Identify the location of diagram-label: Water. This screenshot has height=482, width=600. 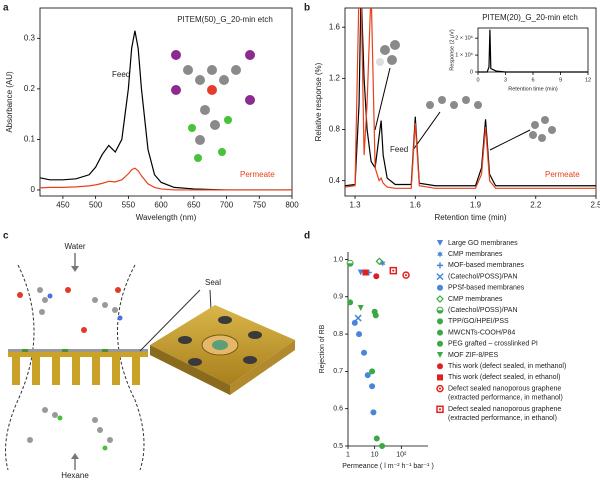
(74, 246).